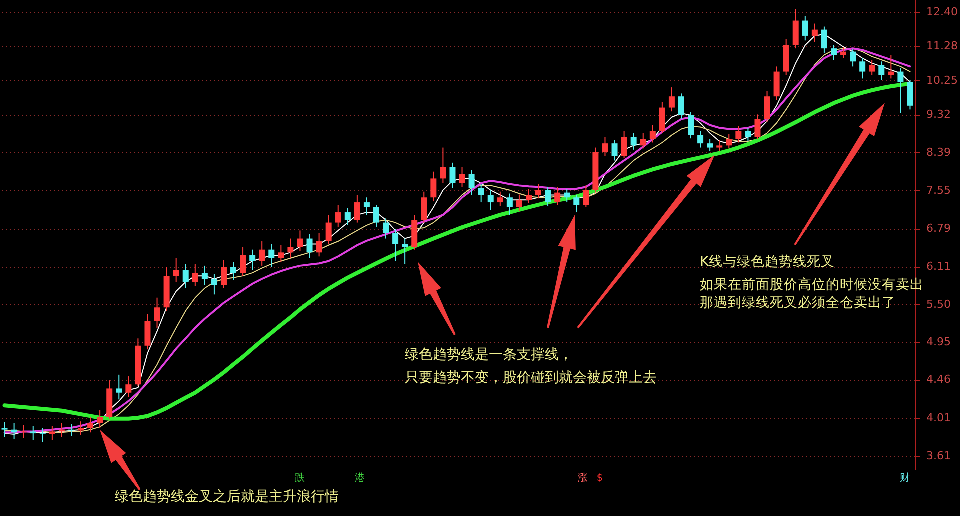 This screenshot has width=960, height=516. What do you see at coordinates (360, 478) in the screenshot?
I see `text: 港` at bounding box center [360, 478].